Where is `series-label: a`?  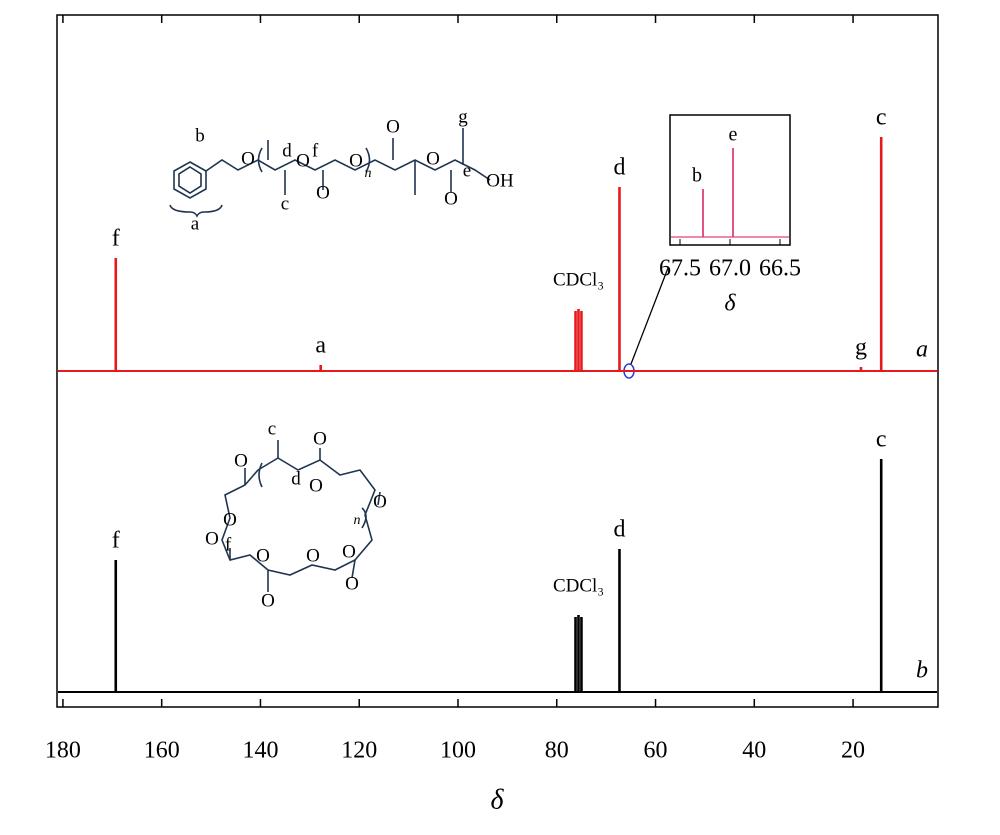 series-label: a is located at coordinates (922, 350).